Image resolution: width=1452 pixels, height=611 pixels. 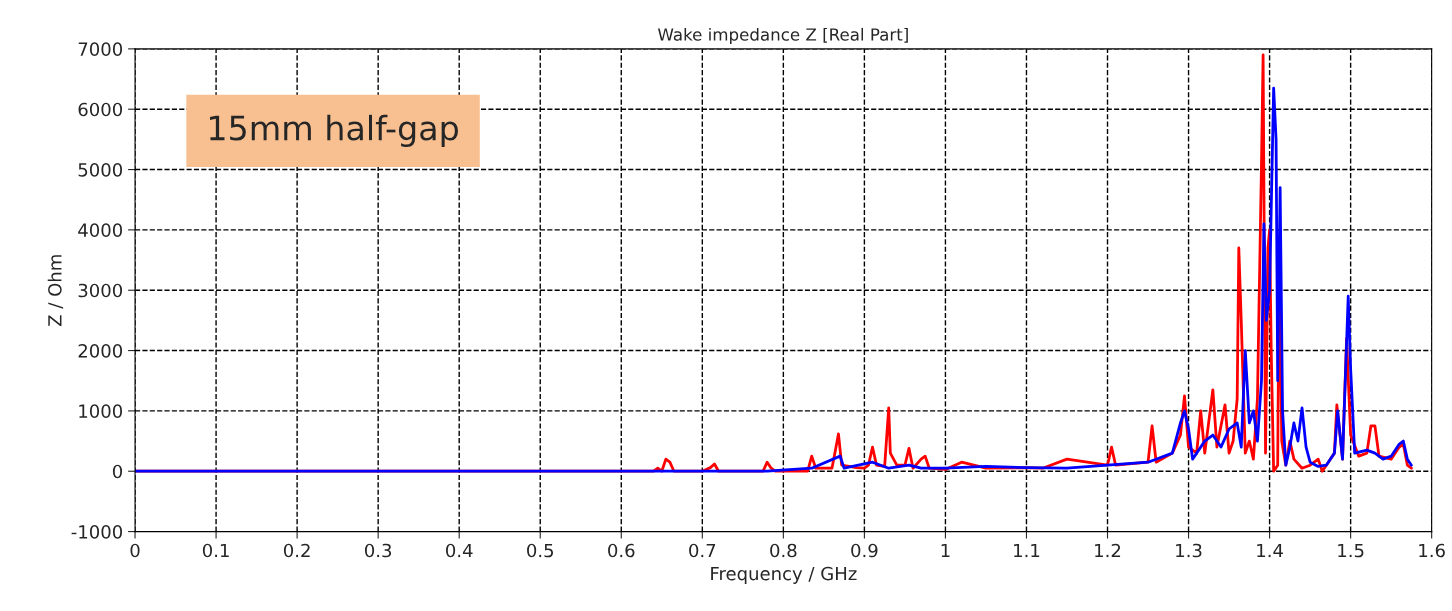 I want to click on y-tick-label: 1000, so click(x=101, y=411).